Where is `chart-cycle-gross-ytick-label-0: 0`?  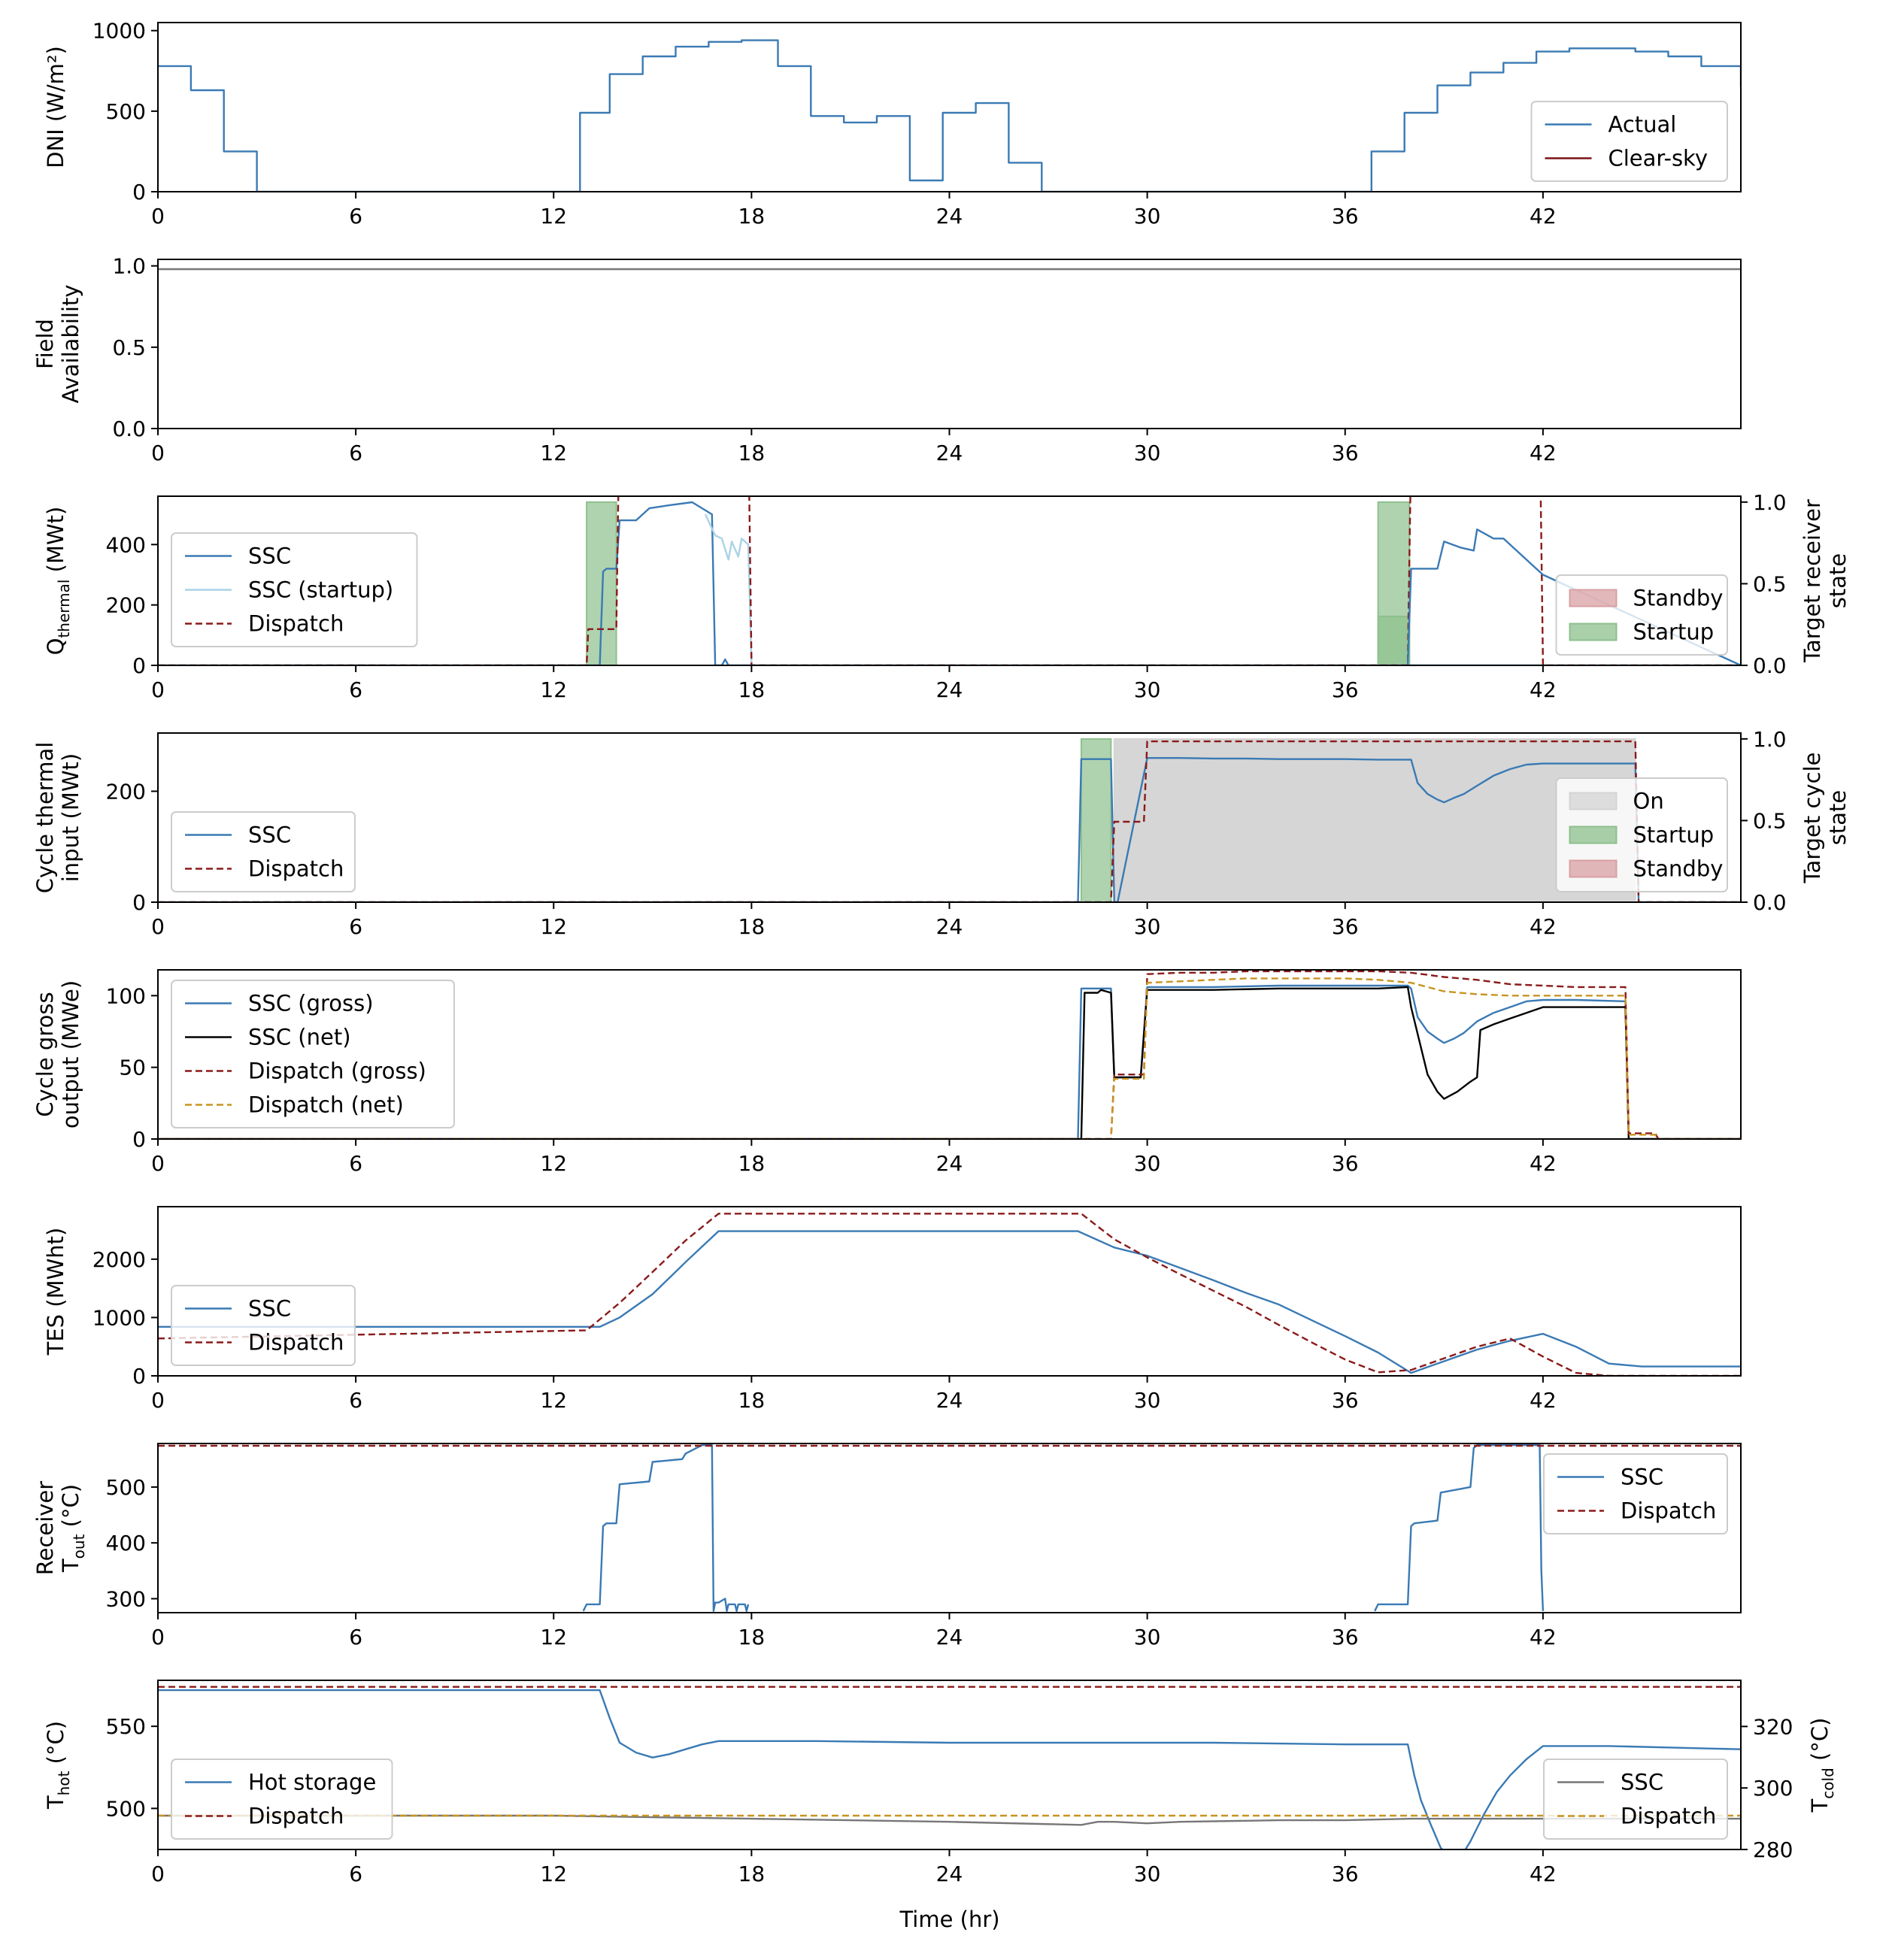
chart-cycle-gross-ytick-label-0: 0 is located at coordinates (139, 1139).